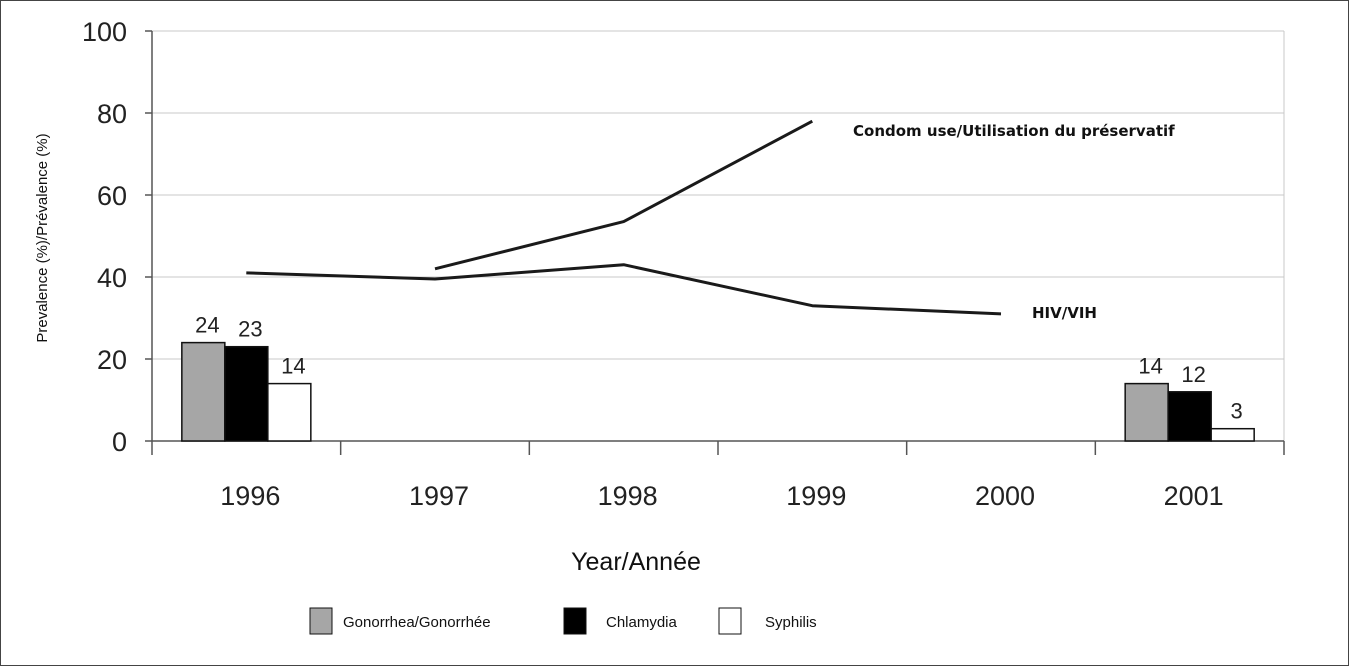 The width and height of the screenshot is (1349, 666). Describe the element at coordinates (1014, 131) in the screenshot. I see `series-label-condom-use: Condom use/Utilisation du préservatif` at that location.